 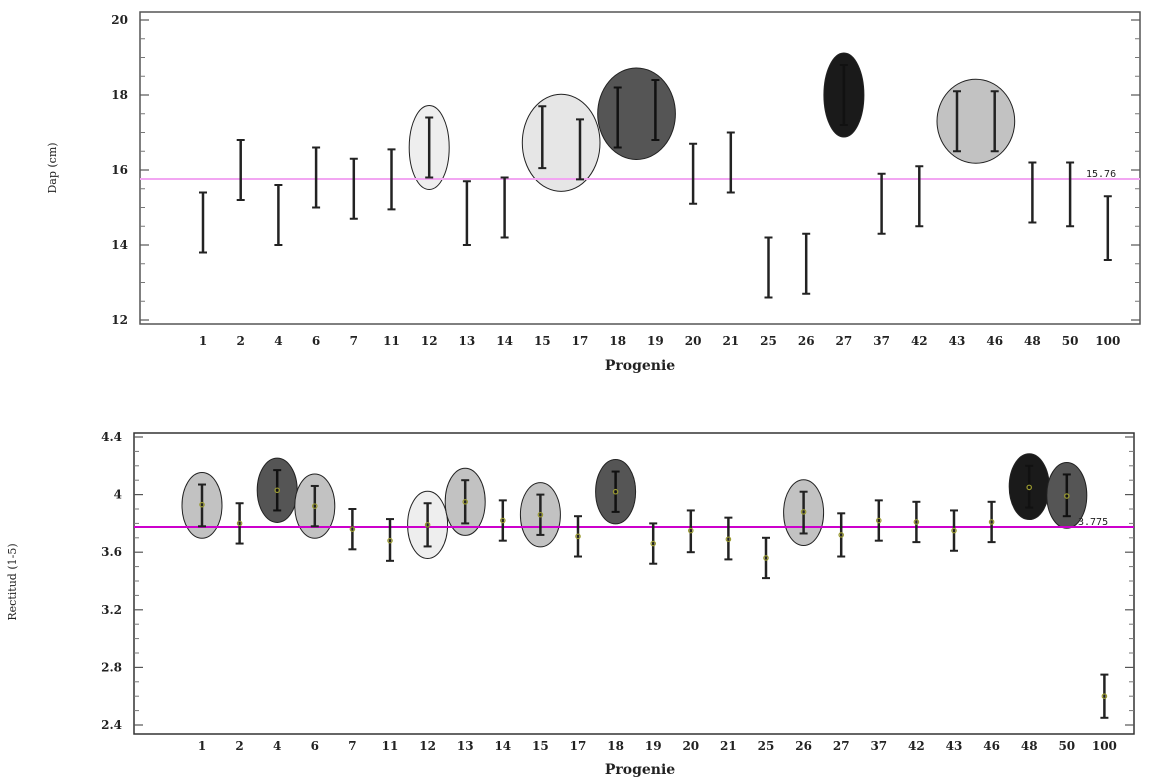 What do you see at coordinates (202, 746) in the screenshot?
I see `rectitud-x-tick-label: 1` at bounding box center [202, 746].